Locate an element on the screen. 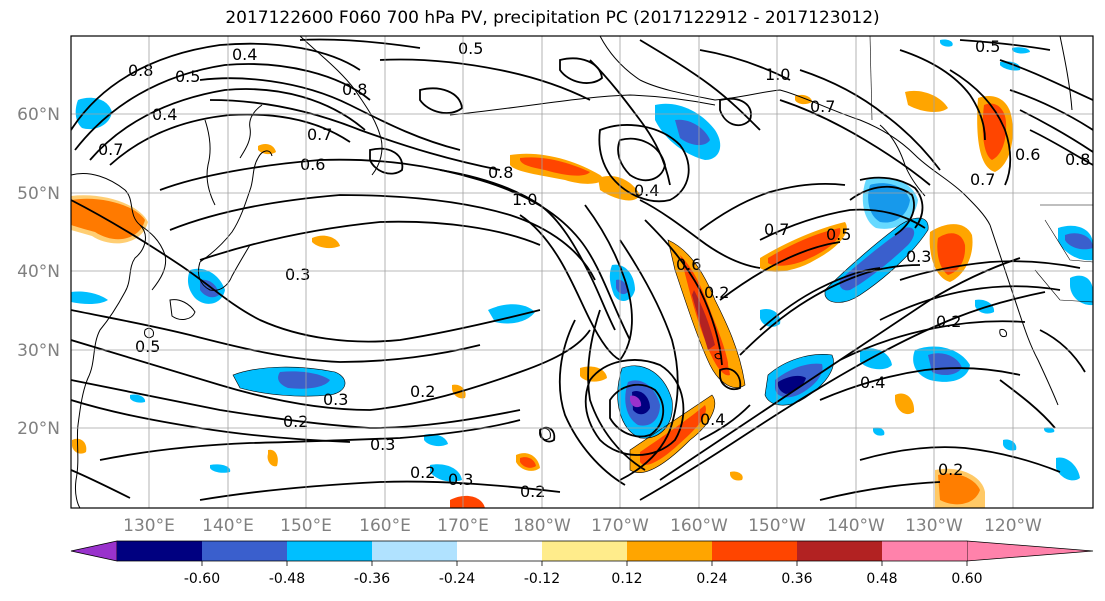 This screenshot has width=1105, height=601. colorbar-label: -0.24 is located at coordinates (457, 579).